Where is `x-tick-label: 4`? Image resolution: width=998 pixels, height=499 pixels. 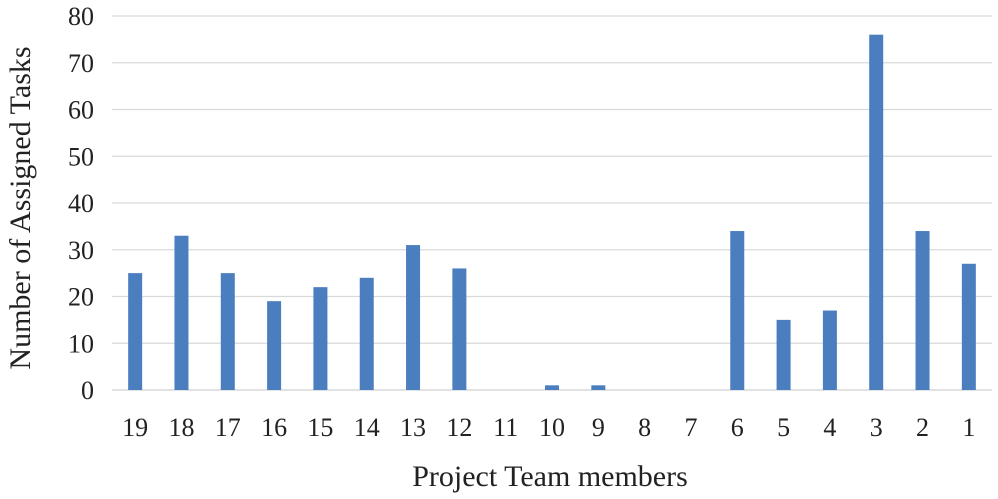
x-tick-label: 4 is located at coordinates (829, 427).